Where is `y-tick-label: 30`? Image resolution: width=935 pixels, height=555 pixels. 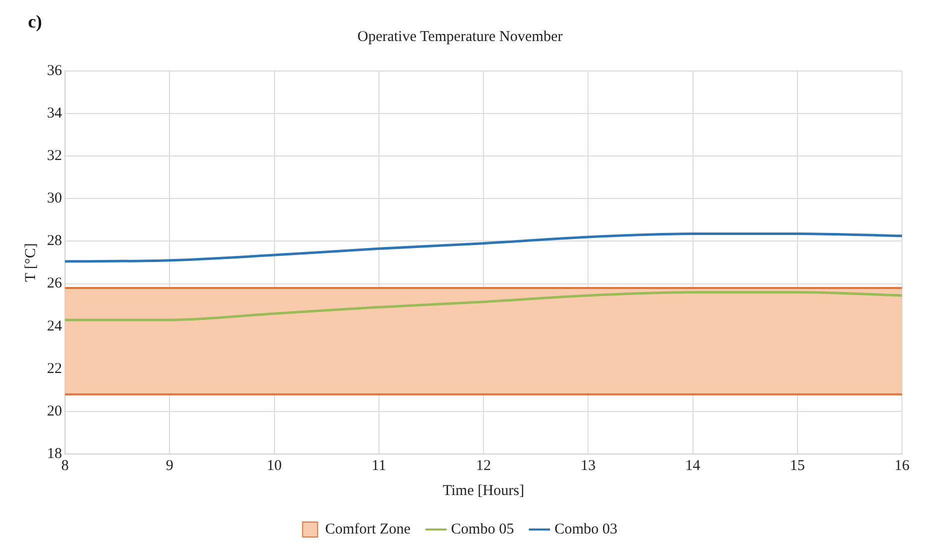 y-tick-label: 30 is located at coordinates (54, 198).